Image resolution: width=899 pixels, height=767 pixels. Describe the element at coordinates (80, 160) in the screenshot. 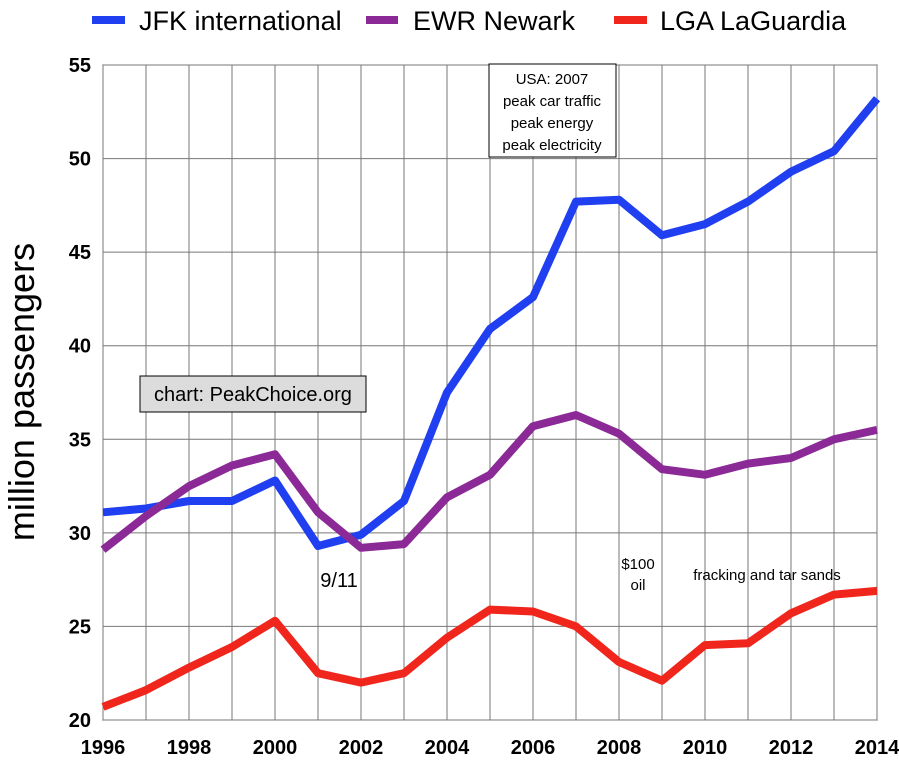

I see `y-tick-label: 50` at that location.